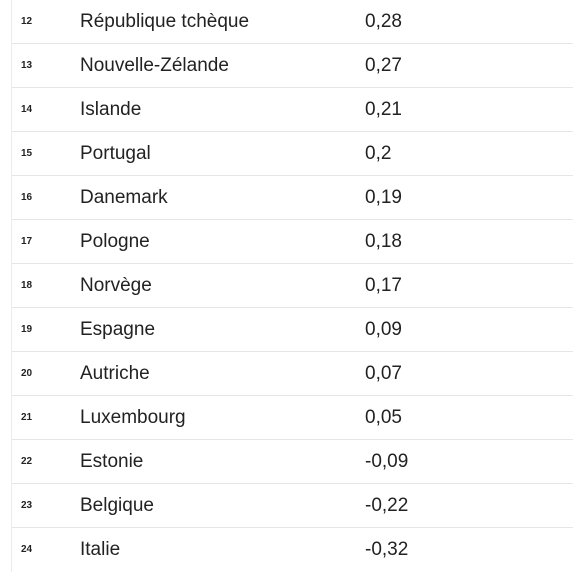 Image resolution: width=573 pixels, height=572 pixels. Describe the element at coordinates (383, 197) in the screenshot. I see `value-cell: 0,19` at that location.